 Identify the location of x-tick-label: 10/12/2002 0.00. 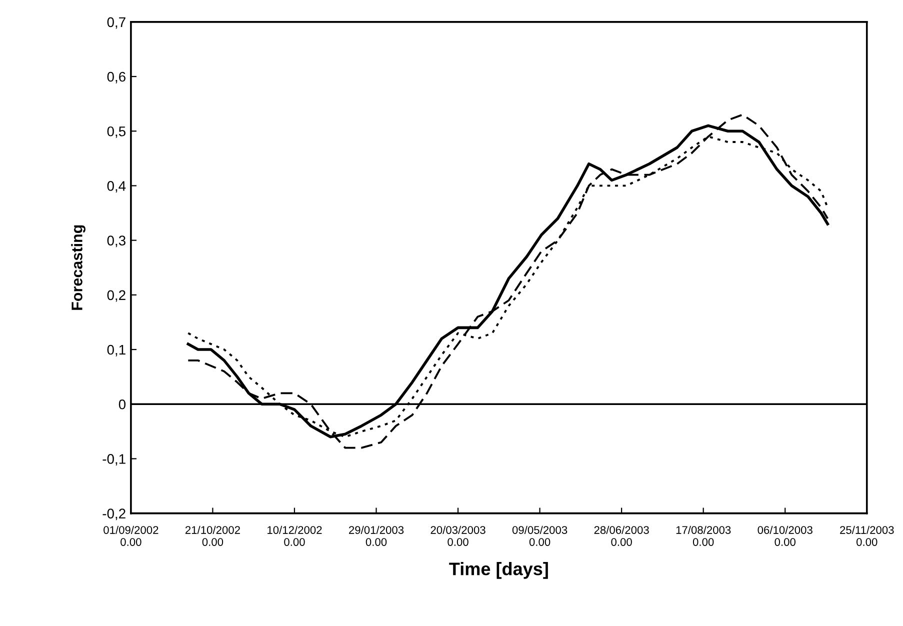
(295, 536).